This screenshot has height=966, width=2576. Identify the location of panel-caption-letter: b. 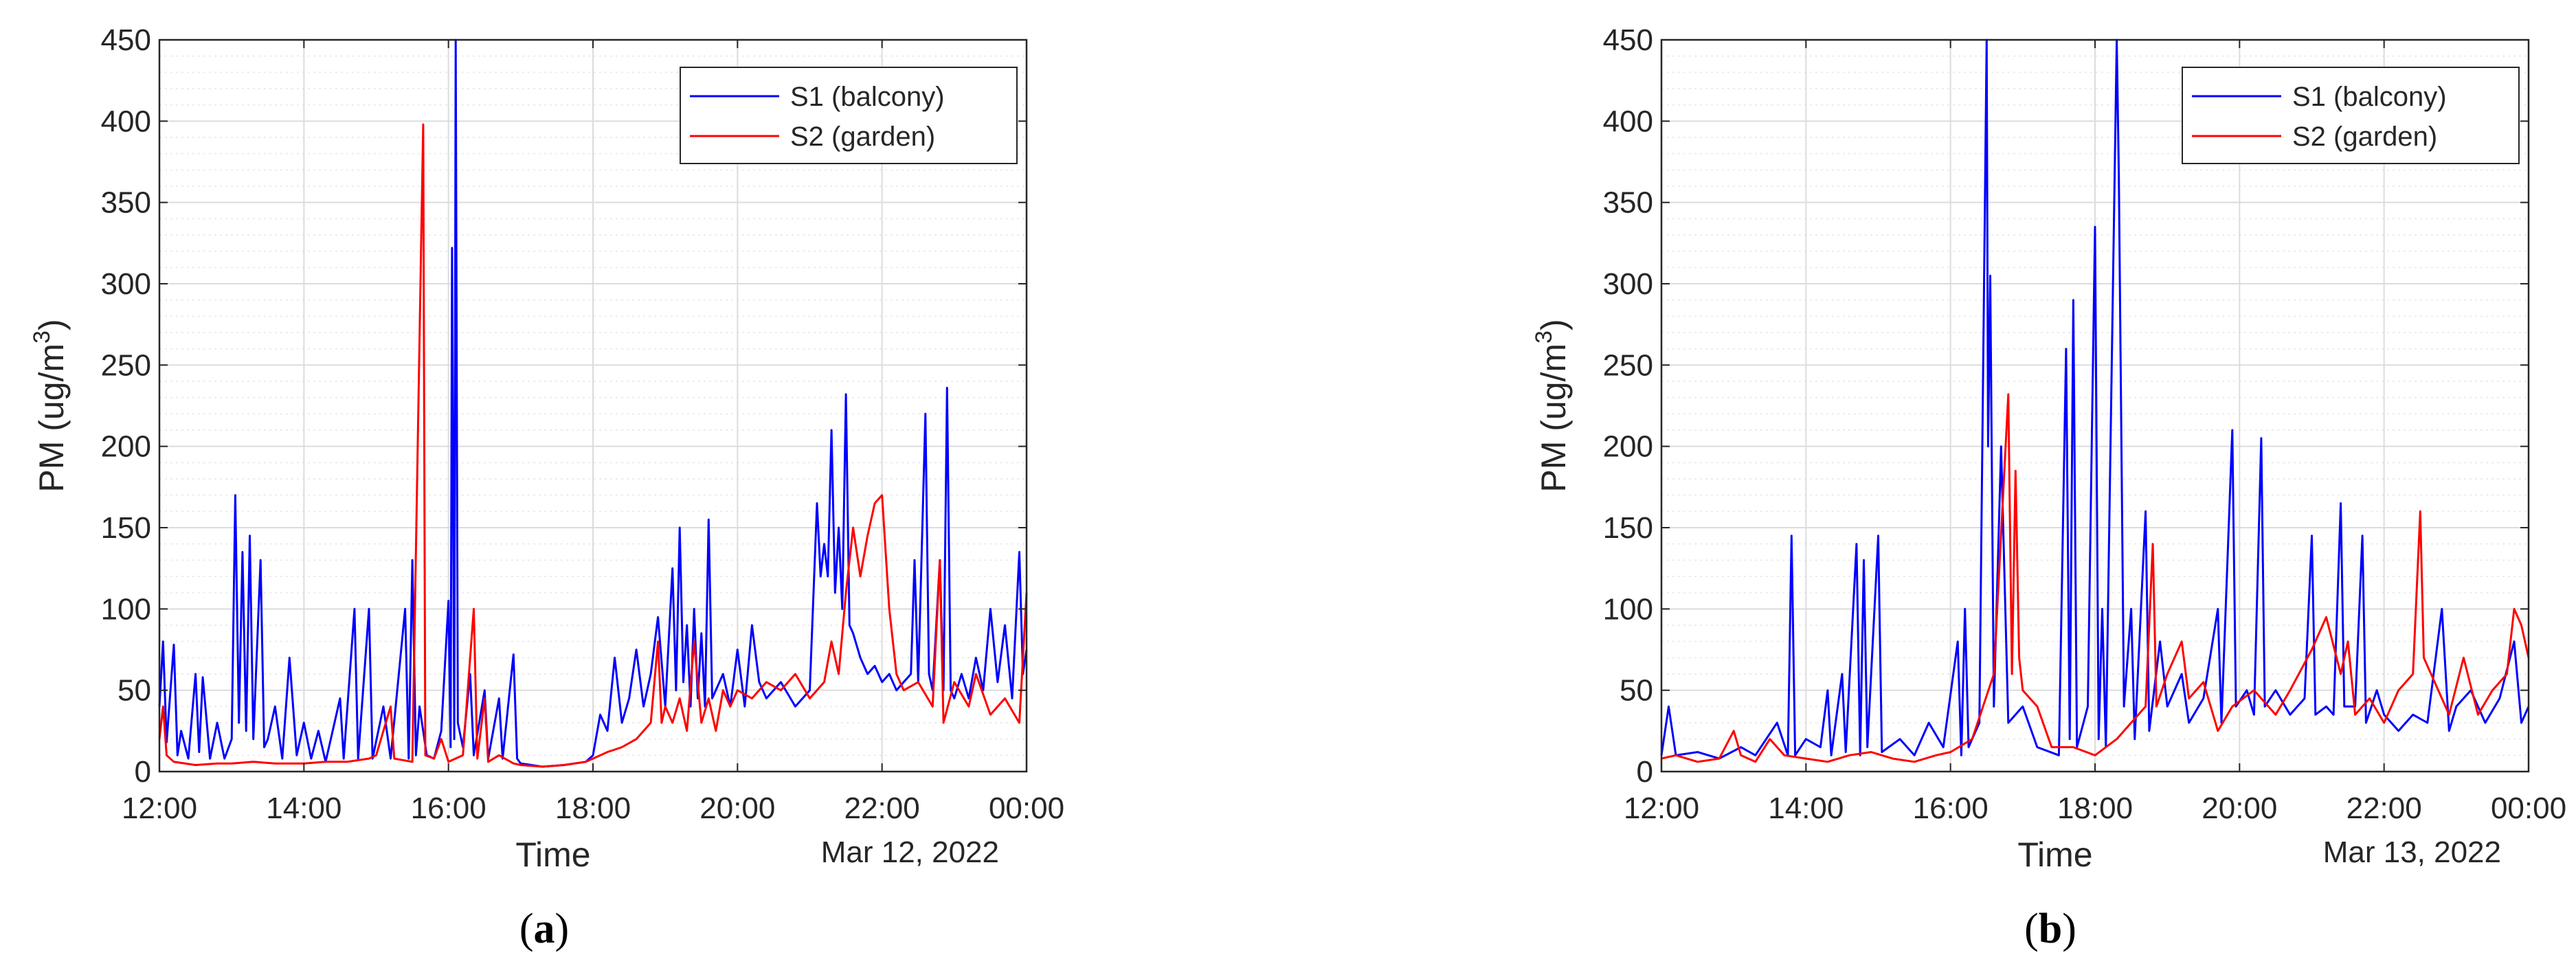
(2050, 929).